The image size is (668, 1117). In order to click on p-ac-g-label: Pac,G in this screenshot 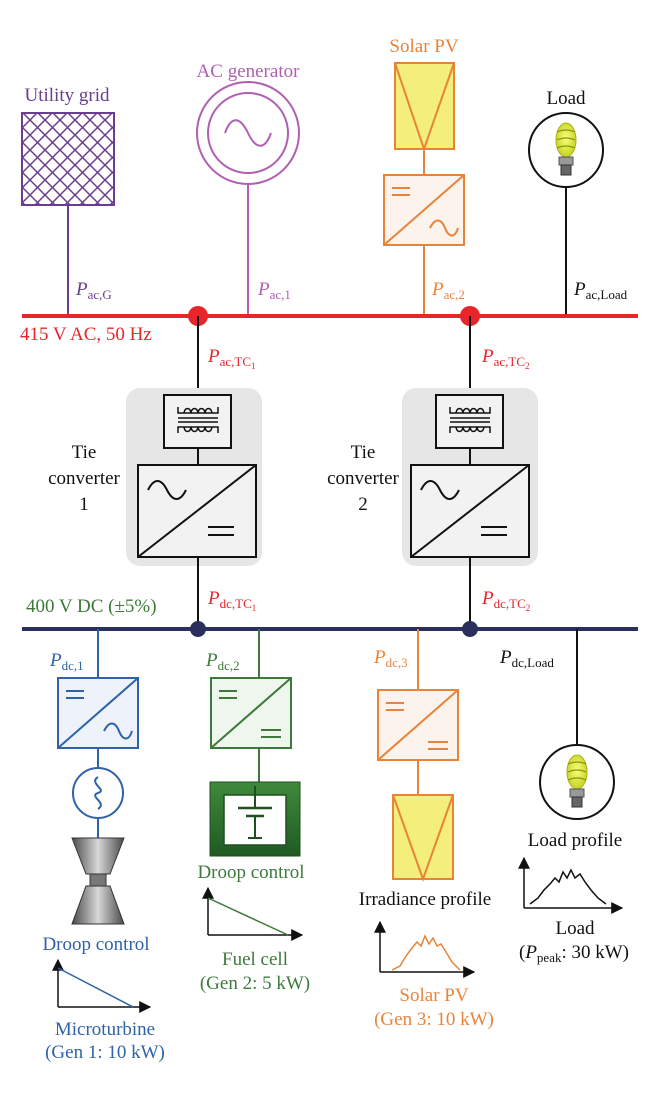, I will do `click(93, 290)`.